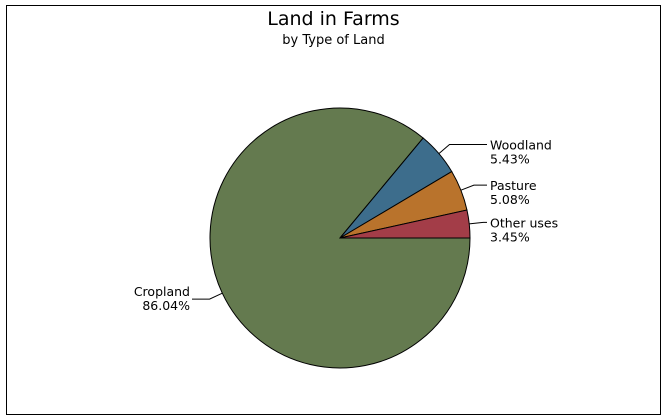  What do you see at coordinates (333, 19) in the screenshot?
I see `chart-title: Land in Farms` at bounding box center [333, 19].